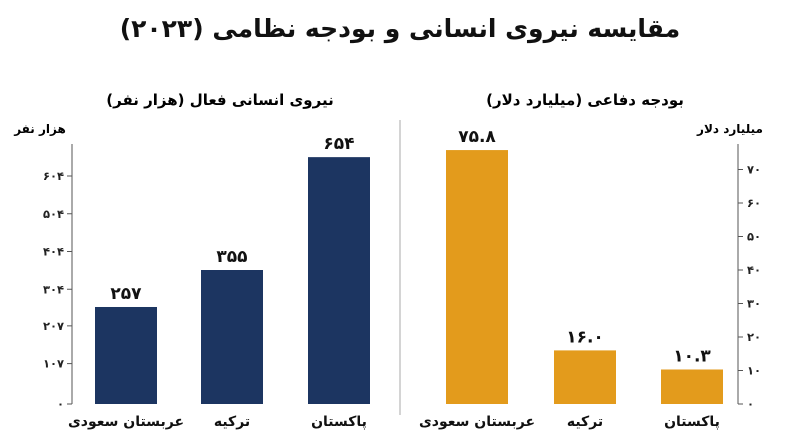 The height and width of the screenshot is (447, 800). I want to click on manpower-bar-value-label: ۶۵۴, so click(338, 144).